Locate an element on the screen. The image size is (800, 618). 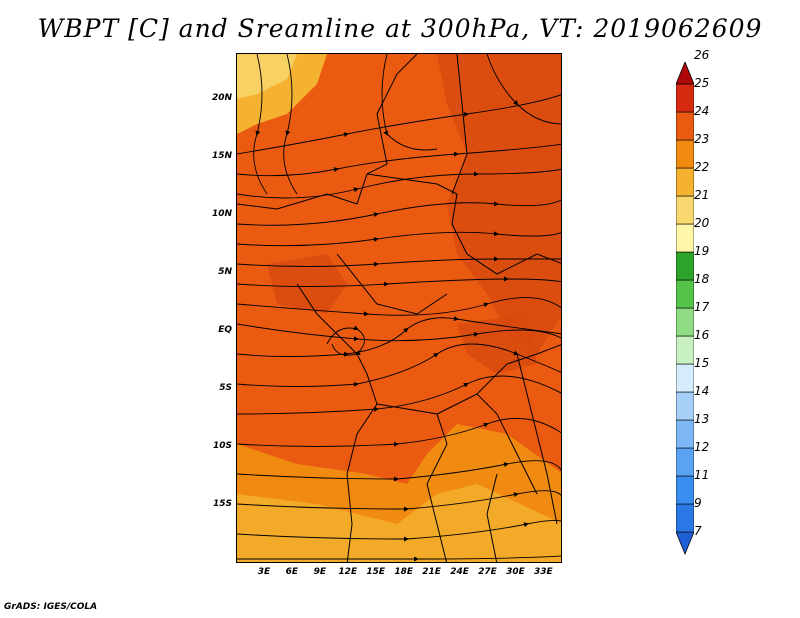
colorbar-level-label: 23 is located at coordinates (702, 139).